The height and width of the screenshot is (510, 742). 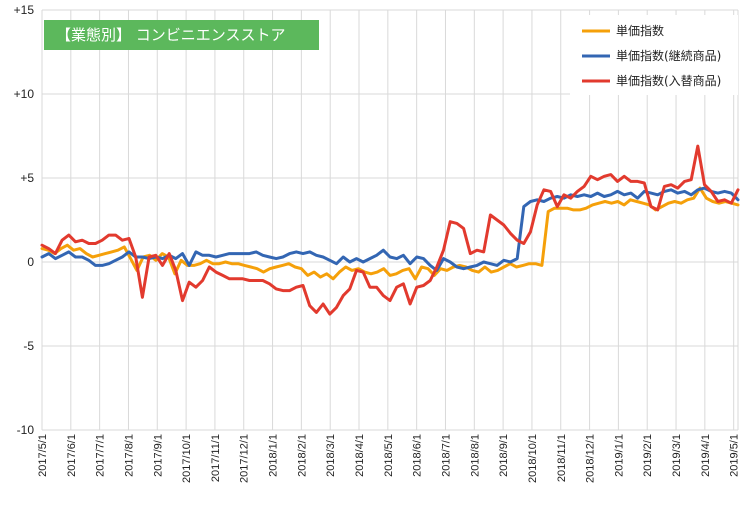 What do you see at coordinates (43, 455) in the screenshot?
I see `x-tick-label: 2017/5/1` at bounding box center [43, 455].